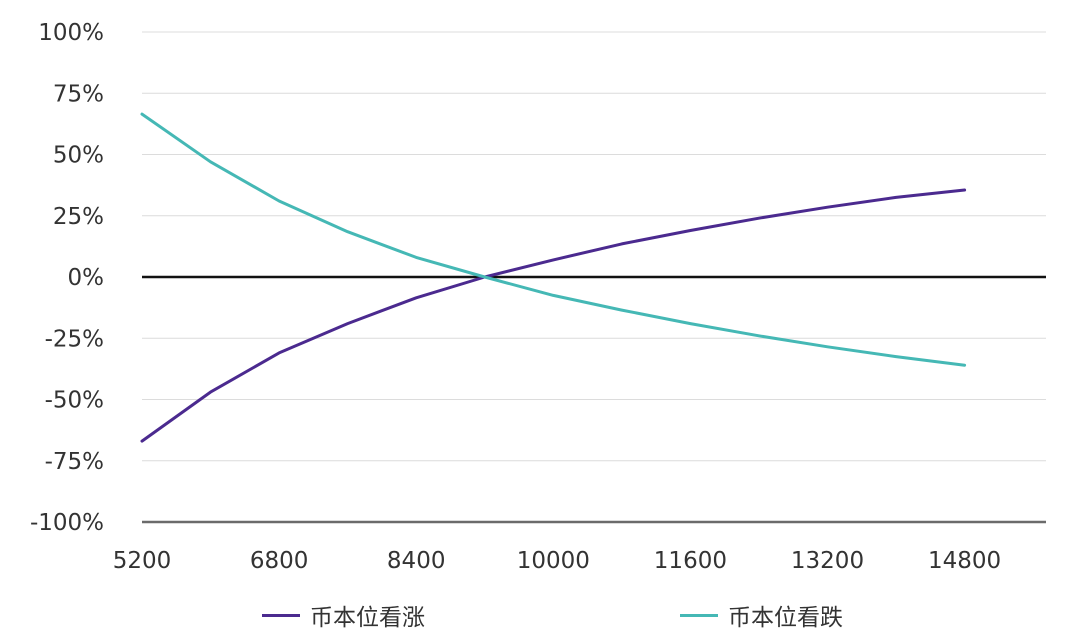 This screenshot has height=644, width=1090. I want to click on legend-swatch-put, so click(699, 615).